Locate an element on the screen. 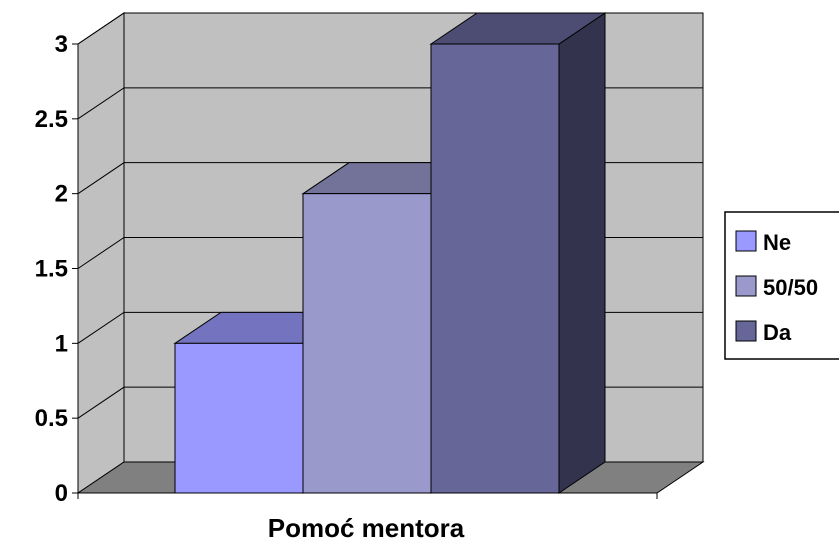 Image resolution: width=839 pixels, height=546 pixels. legend-item: Ne is located at coordinates (763, 242).